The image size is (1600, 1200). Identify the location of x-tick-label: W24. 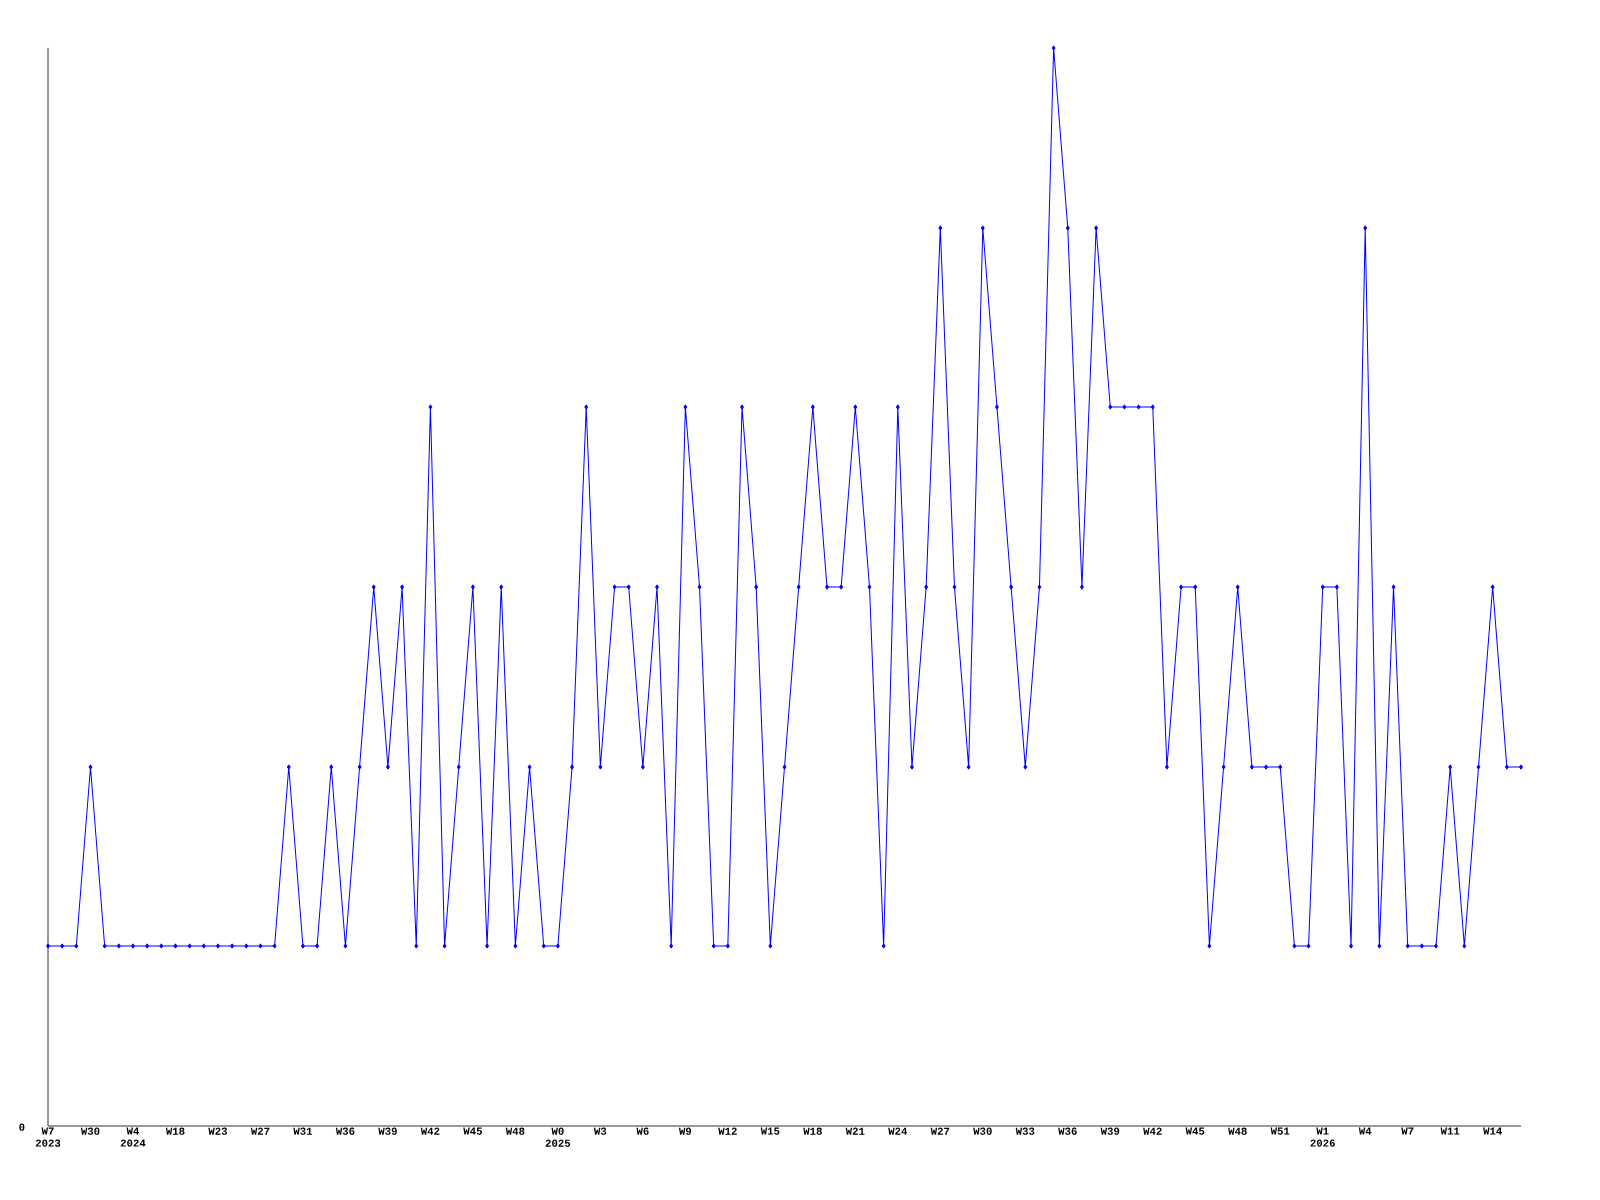
(898, 1131).